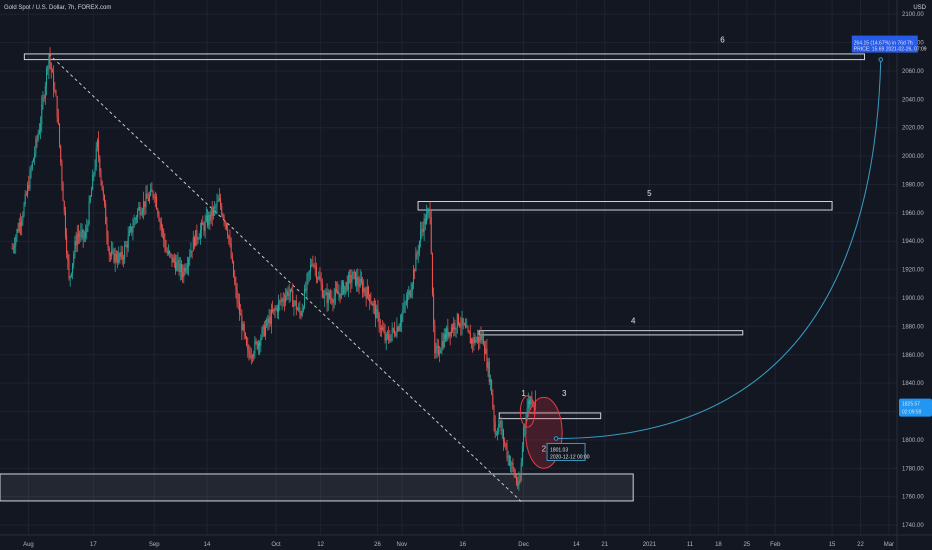 This screenshot has height=550, width=932. Describe the element at coordinates (317, 487) in the screenshot. I see `zone-box-base` at that location.